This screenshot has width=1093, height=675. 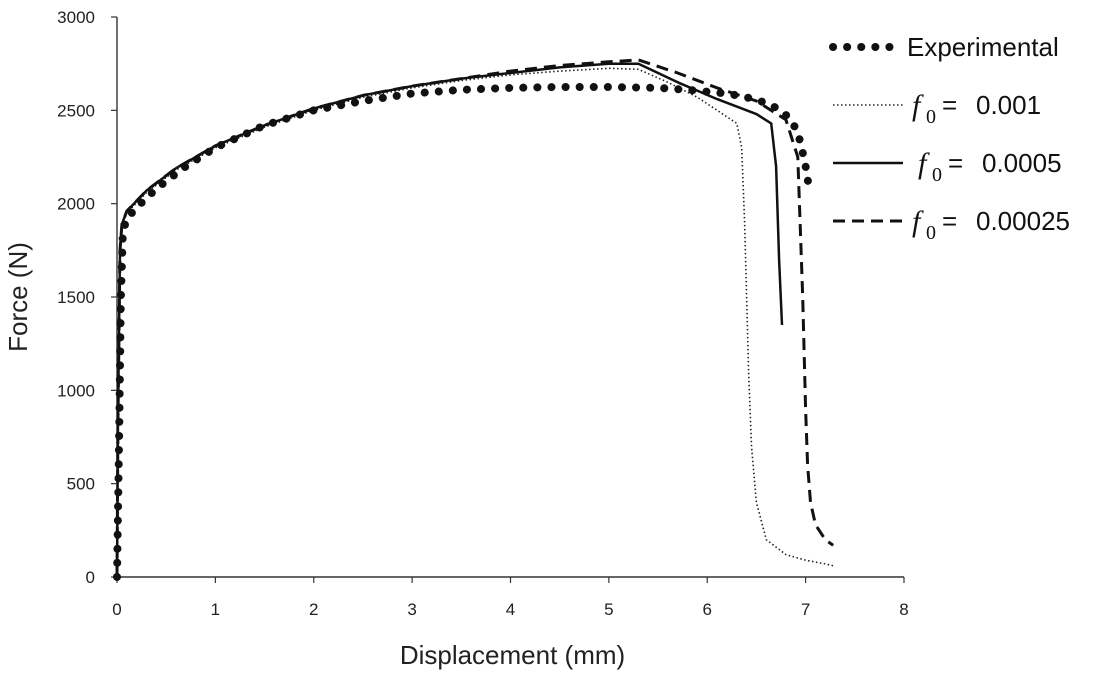 I want to click on x-tick-label: 7, so click(x=805, y=609).